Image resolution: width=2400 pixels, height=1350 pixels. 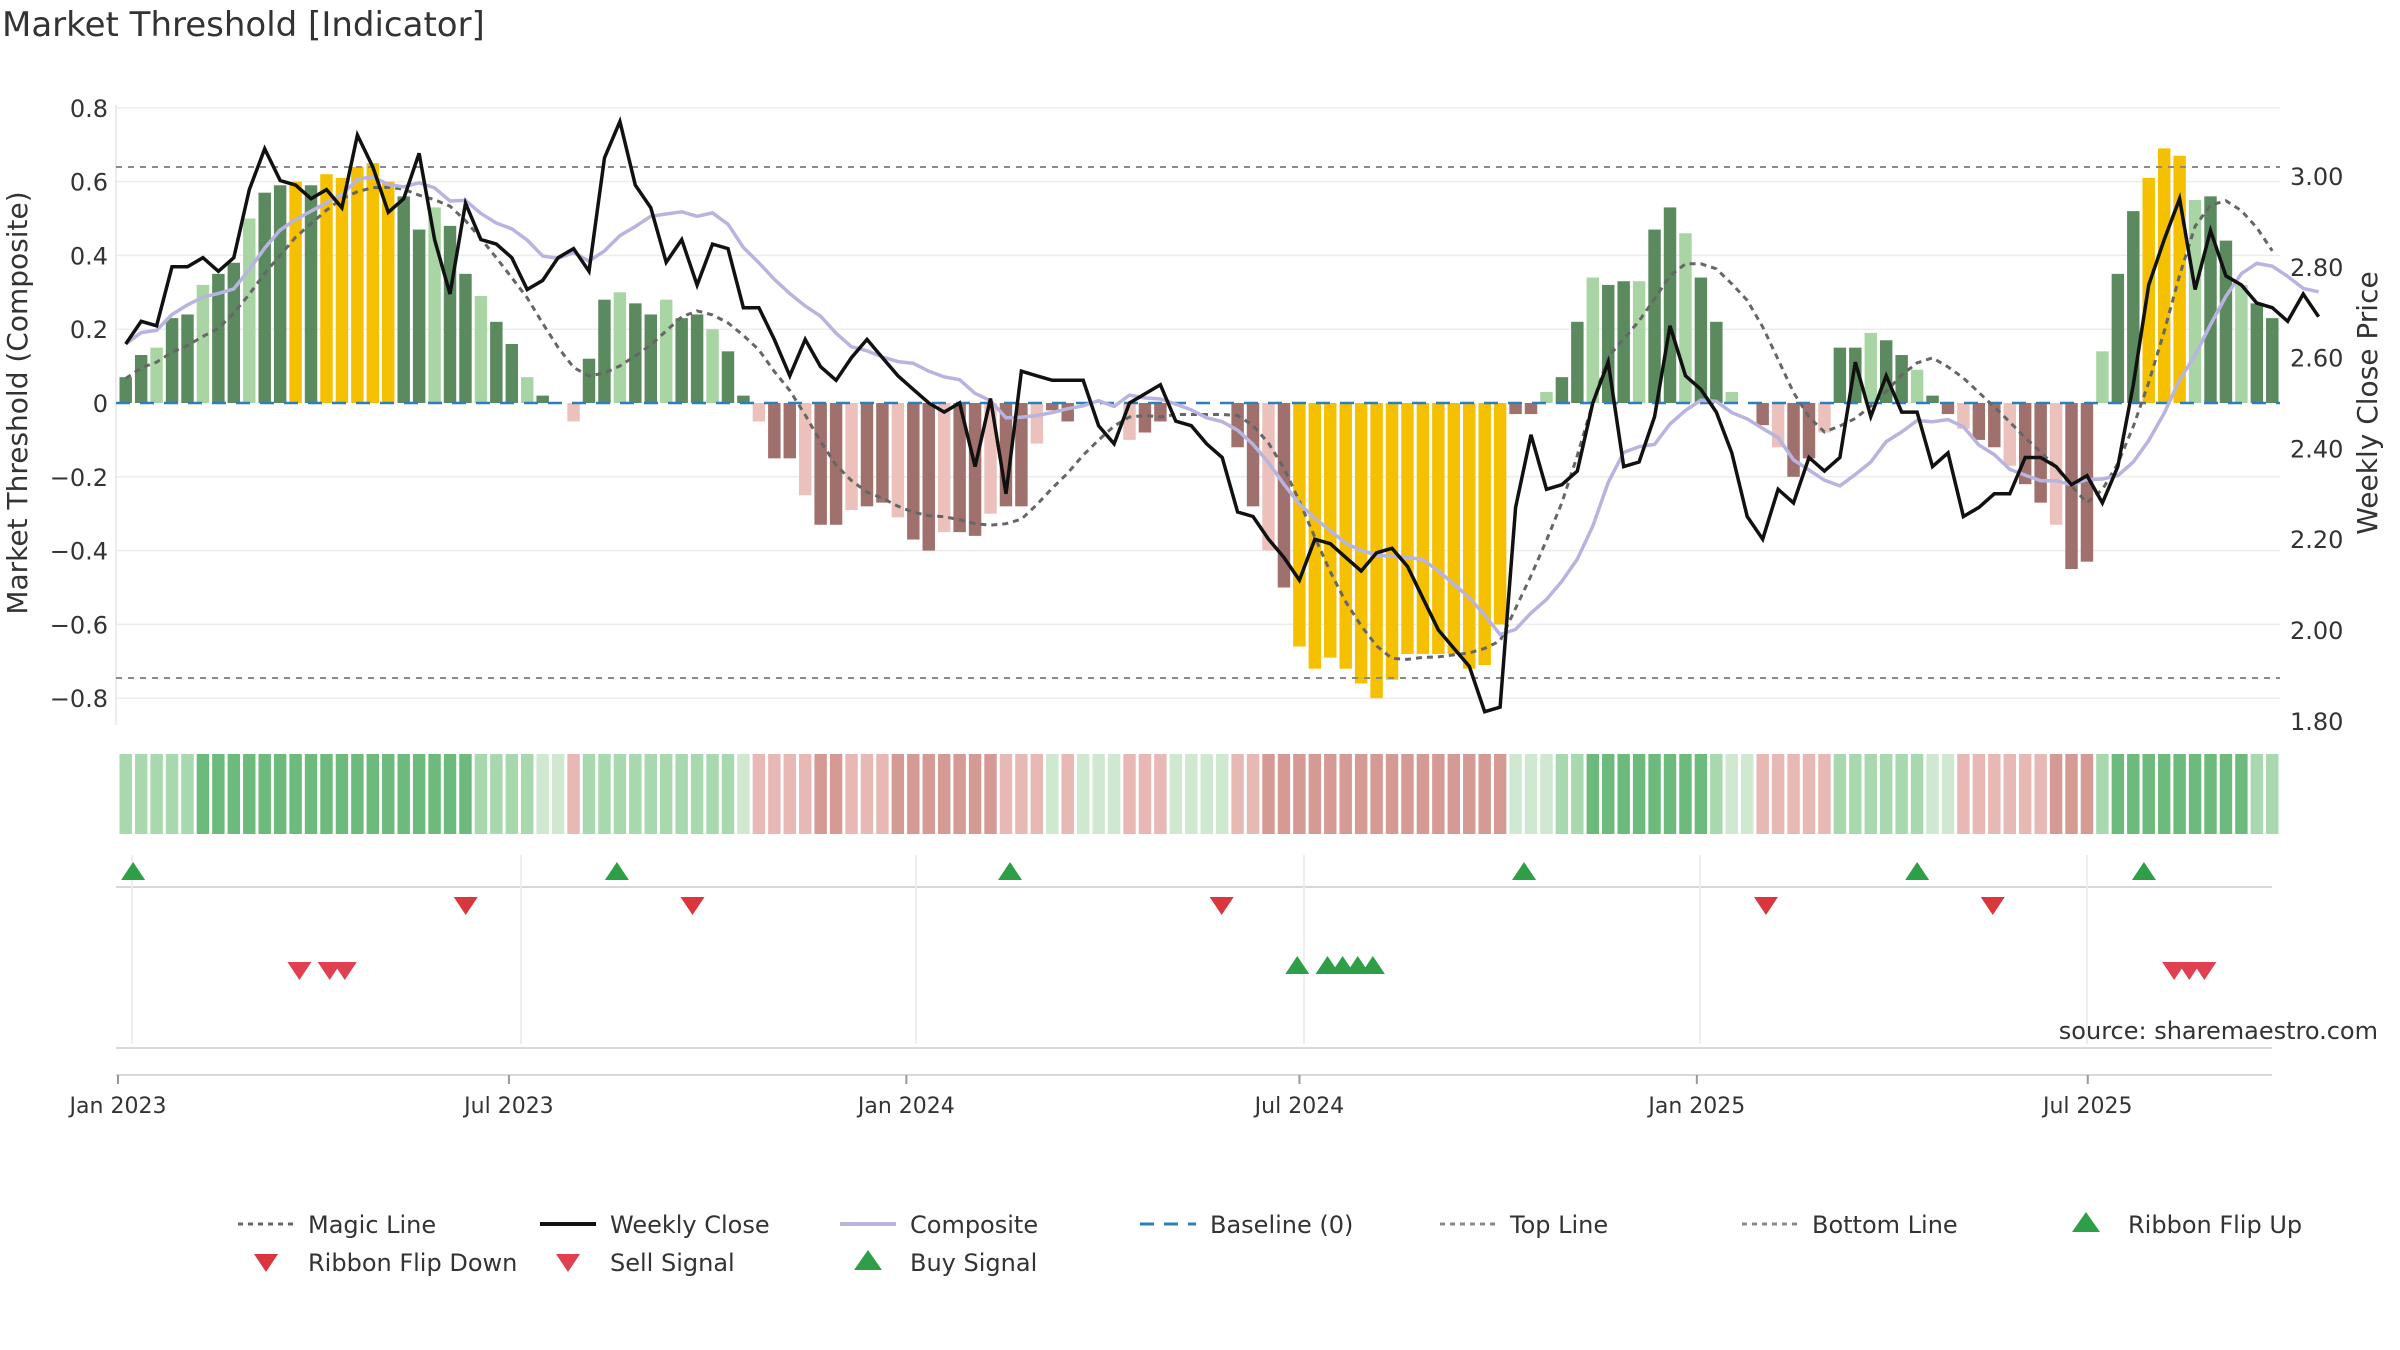 I want to click on legend-label: Magic Line, so click(x=372, y=1225).